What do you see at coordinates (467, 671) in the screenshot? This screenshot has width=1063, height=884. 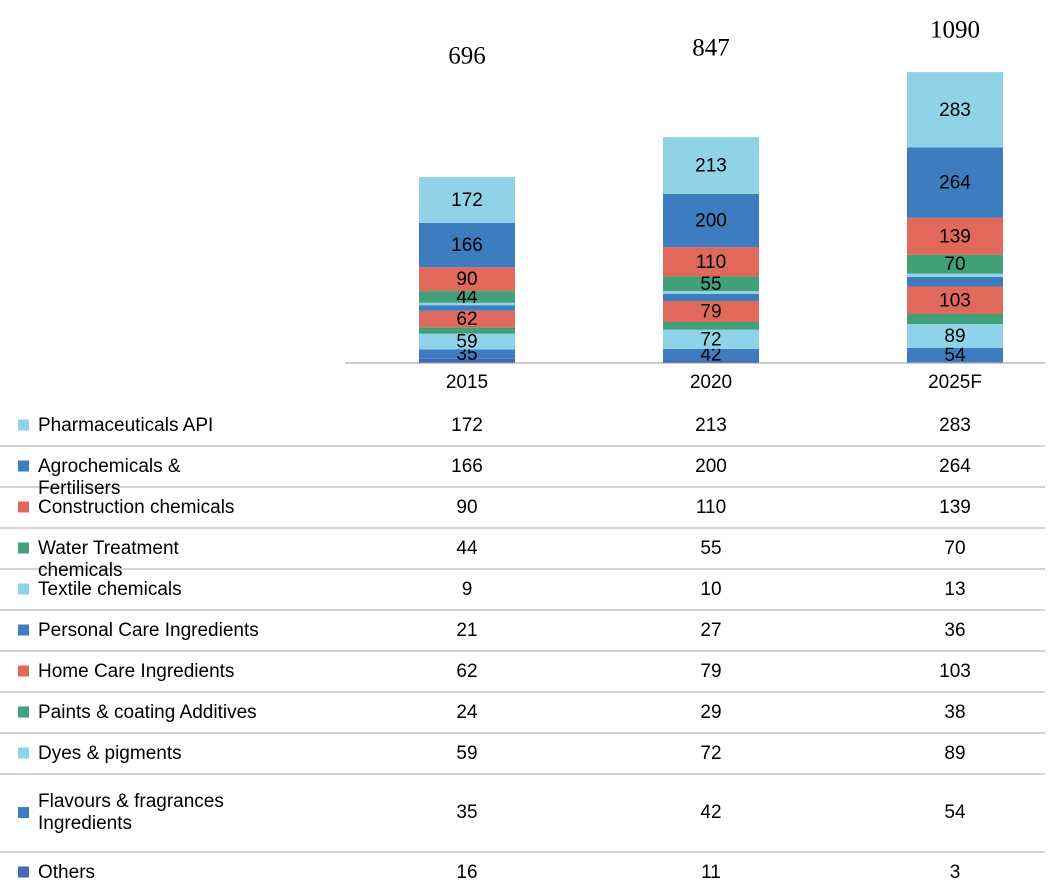 I see `table-value: 62` at bounding box center [467, 671].